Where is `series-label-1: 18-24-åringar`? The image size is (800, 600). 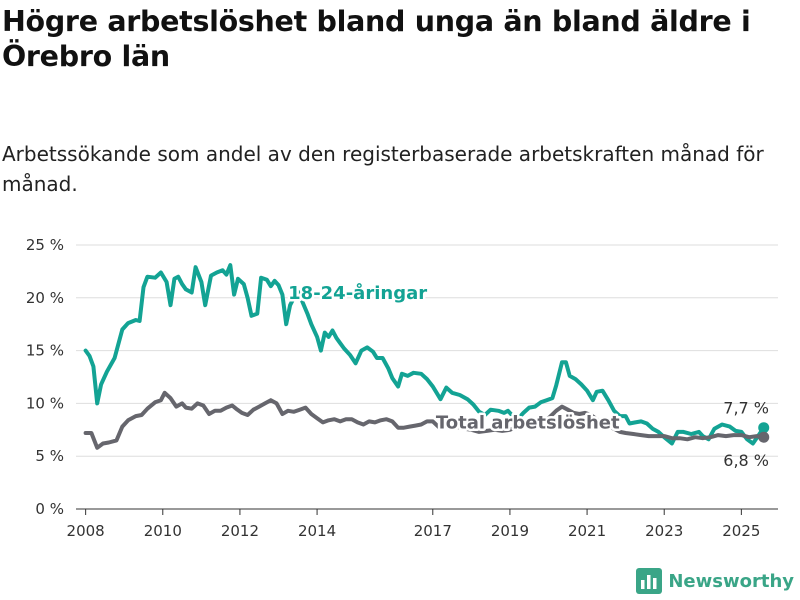
series-label-1: 18-24-åringar is located at coordinates (357, 293).